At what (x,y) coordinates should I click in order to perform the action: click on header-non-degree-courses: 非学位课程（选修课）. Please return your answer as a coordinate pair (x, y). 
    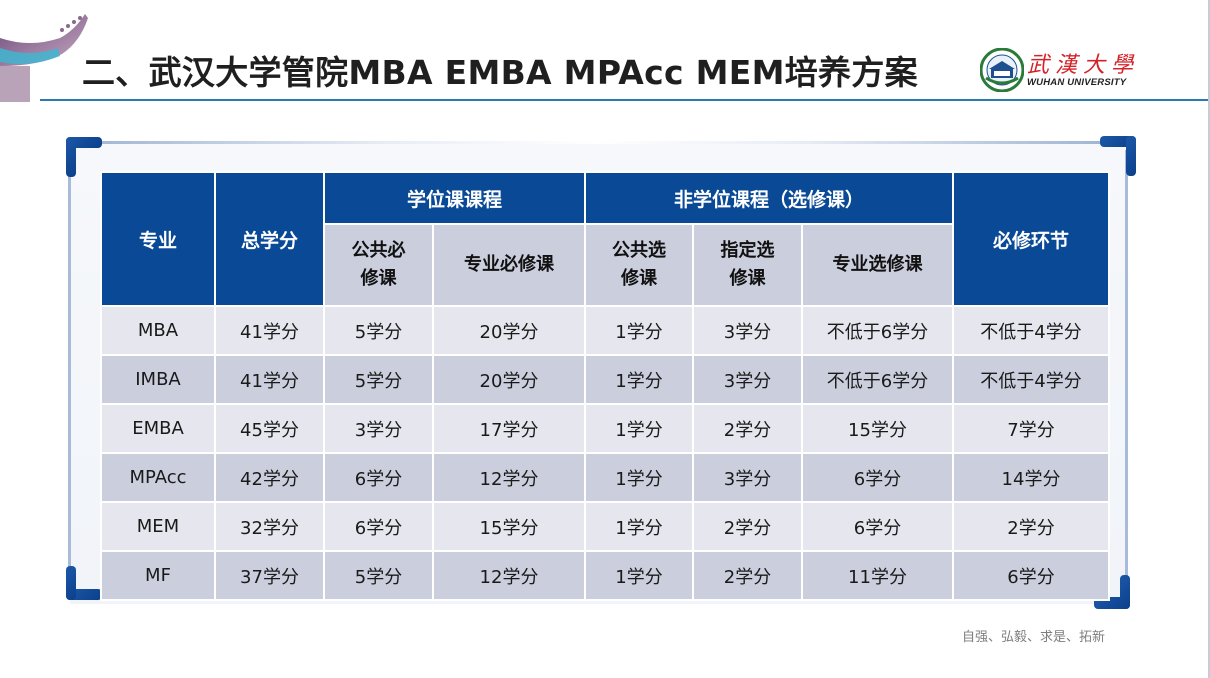
    Looking at the image, I should click on (769, 198).